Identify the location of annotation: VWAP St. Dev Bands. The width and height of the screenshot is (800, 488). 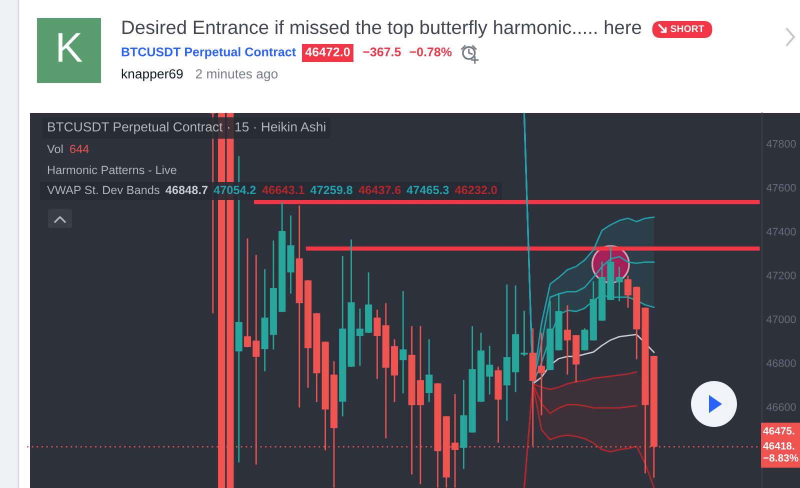
(103, 190).